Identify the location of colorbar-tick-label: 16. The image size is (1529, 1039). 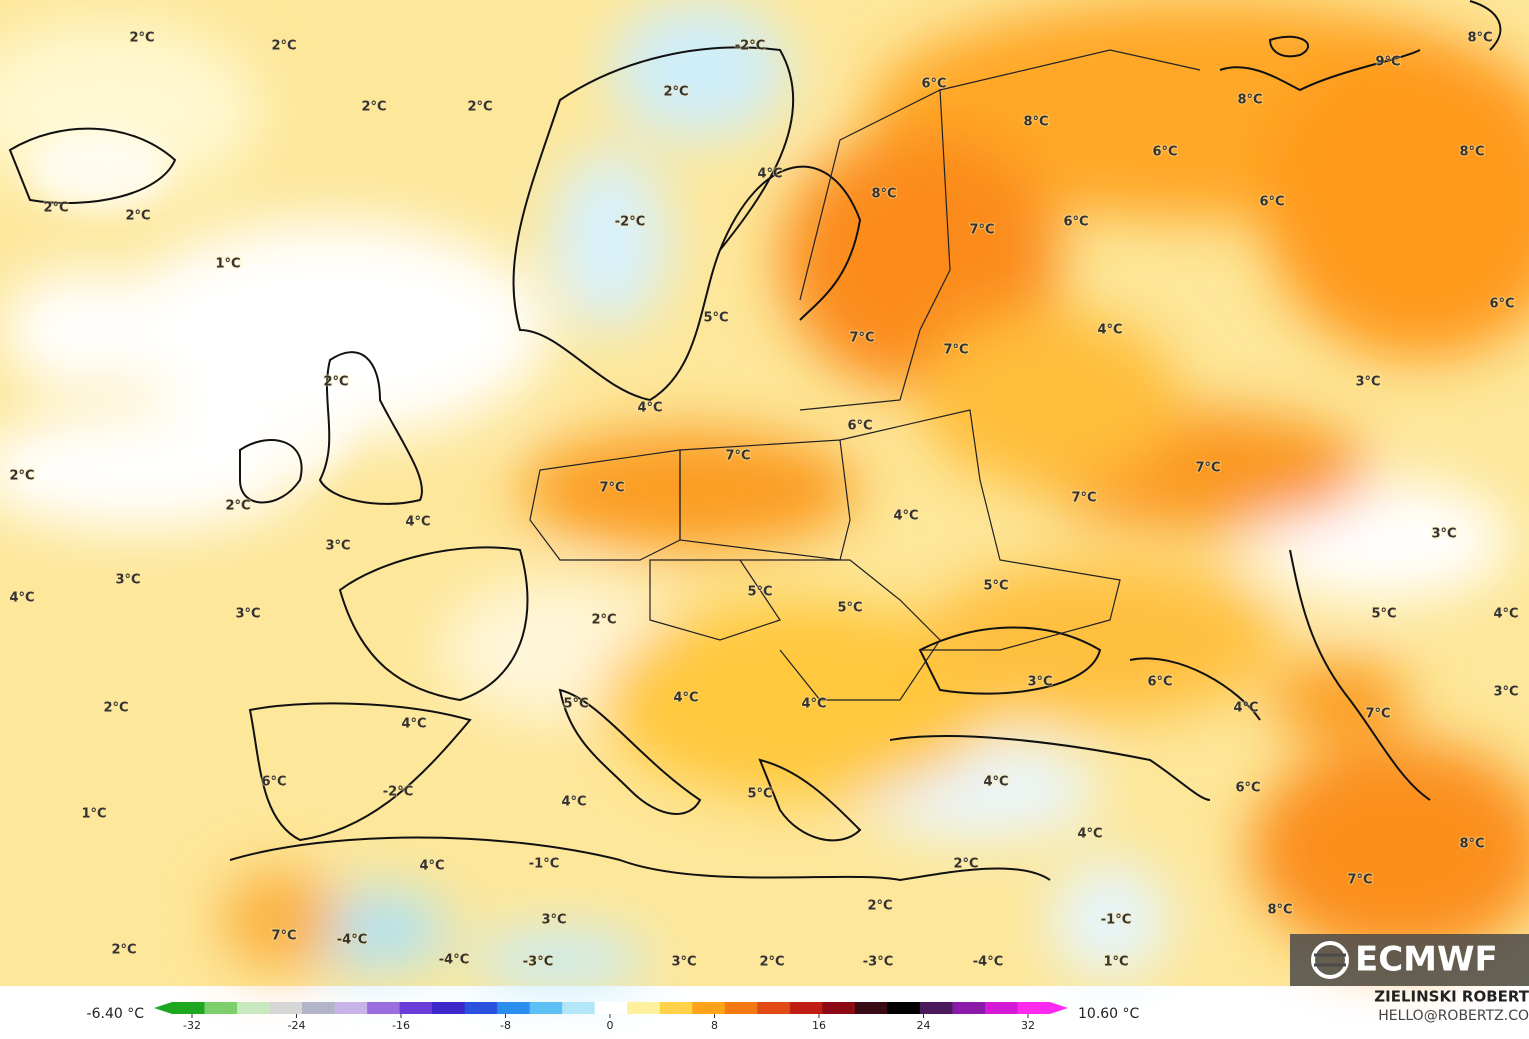
(819, 1025).